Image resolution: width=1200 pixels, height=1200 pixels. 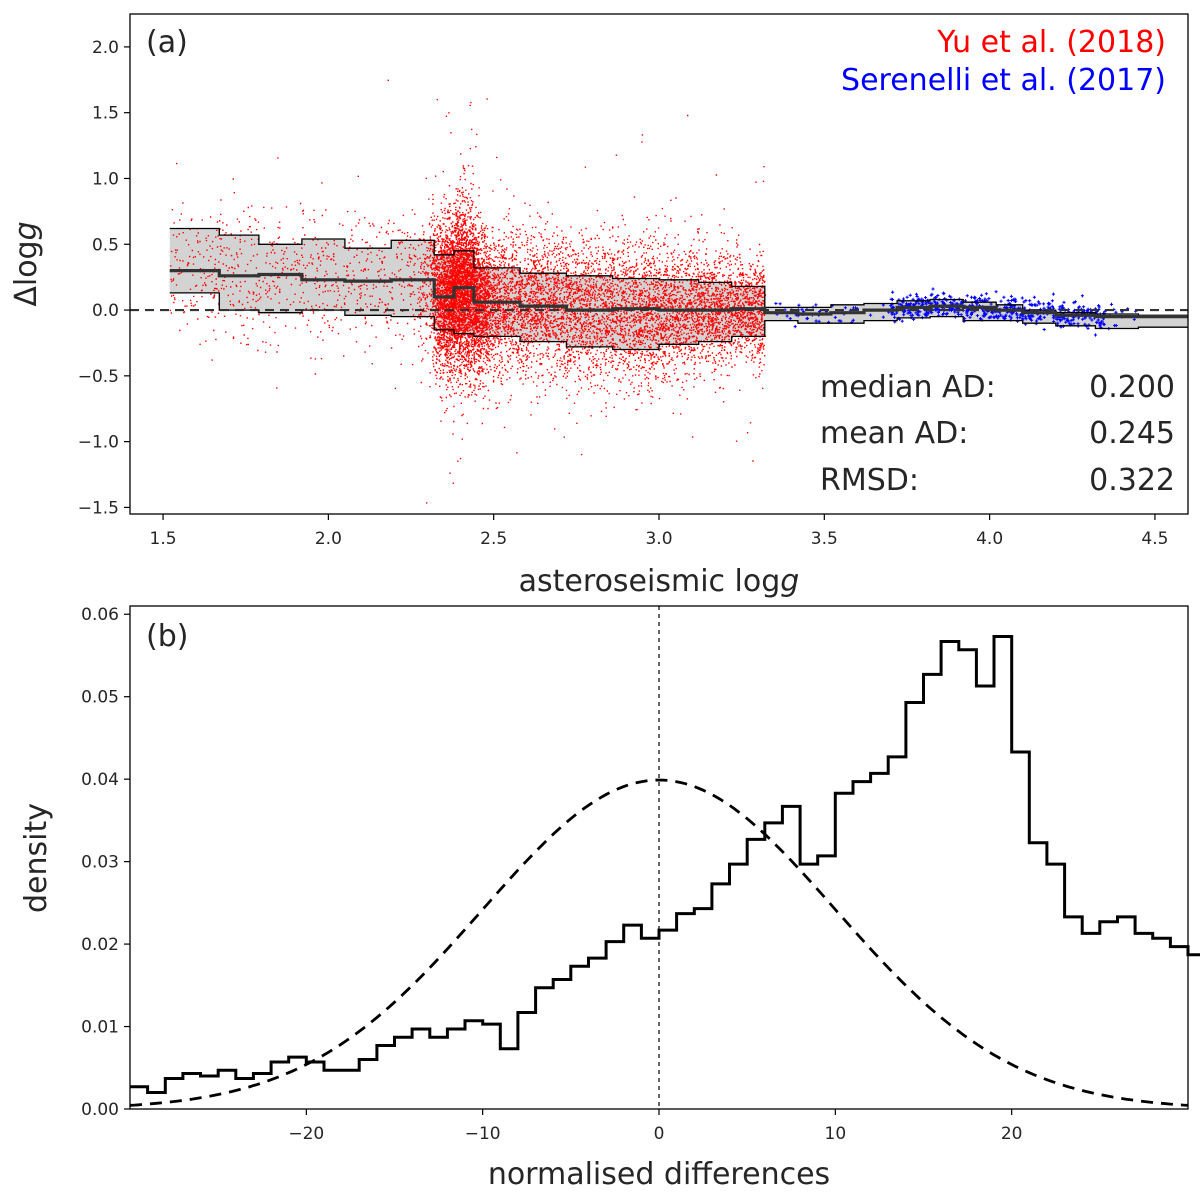 What do you see at coordinates (104, 278) in the screenshot?
I see `panel-a-y-ticks: −1.5 −1.0 −0.5 0.0 0.5 1.0 1.5 2.0` at bounding box center [104, 278].